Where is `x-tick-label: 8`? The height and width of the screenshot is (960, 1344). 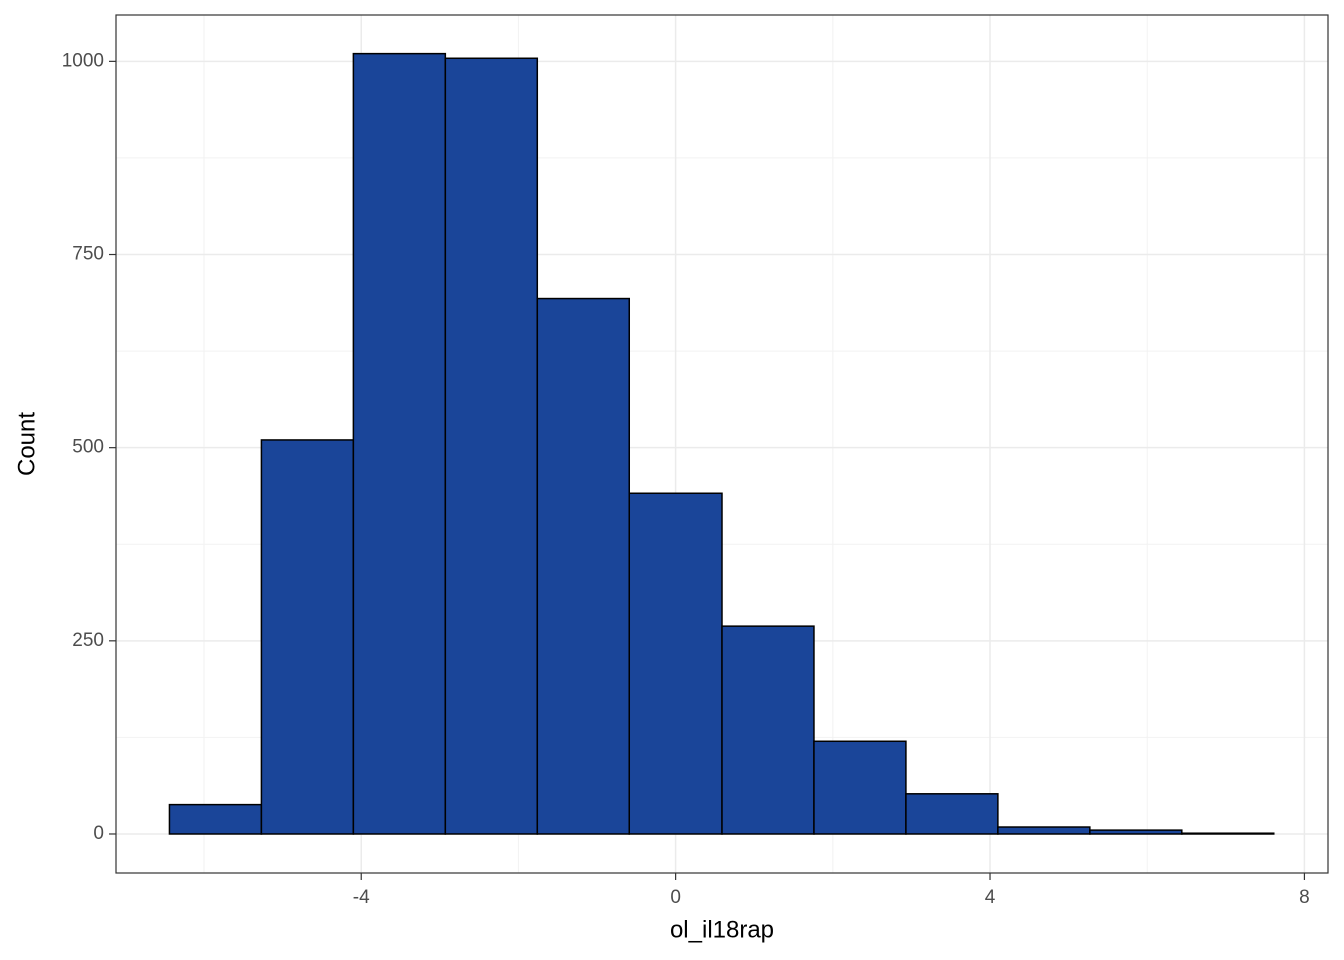
x-tick-label: 8 is located at coordinates (1304, 897).